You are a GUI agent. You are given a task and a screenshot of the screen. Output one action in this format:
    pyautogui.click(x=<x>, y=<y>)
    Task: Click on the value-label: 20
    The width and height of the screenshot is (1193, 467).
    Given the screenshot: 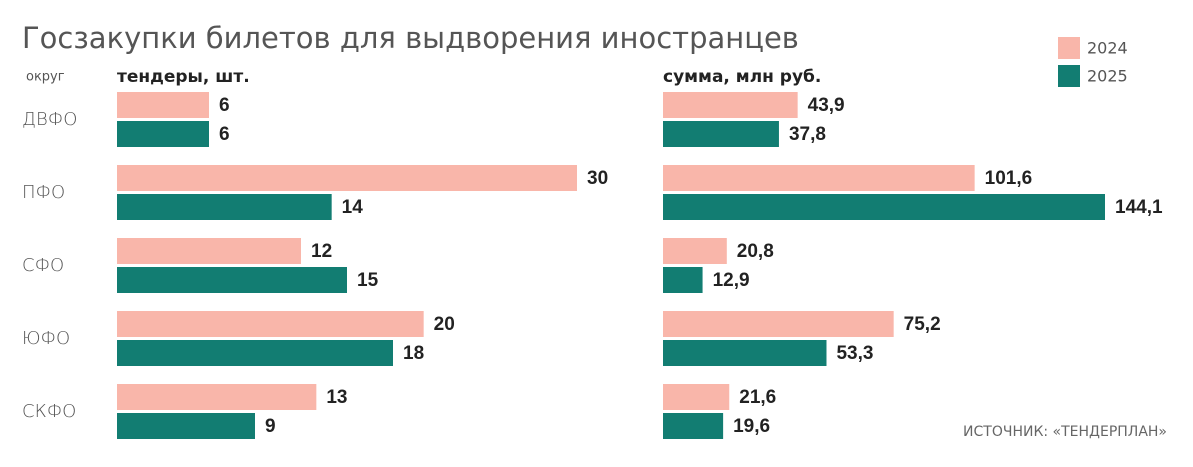 What is the action you would take?
    pyautogui.click(x=444, y=324)
    